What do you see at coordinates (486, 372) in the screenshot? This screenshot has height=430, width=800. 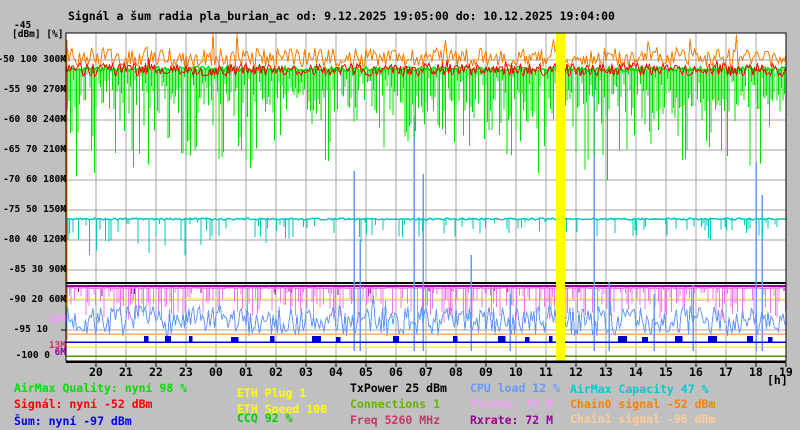 I see `hour-label: 09` at bounding box center [486, 372].